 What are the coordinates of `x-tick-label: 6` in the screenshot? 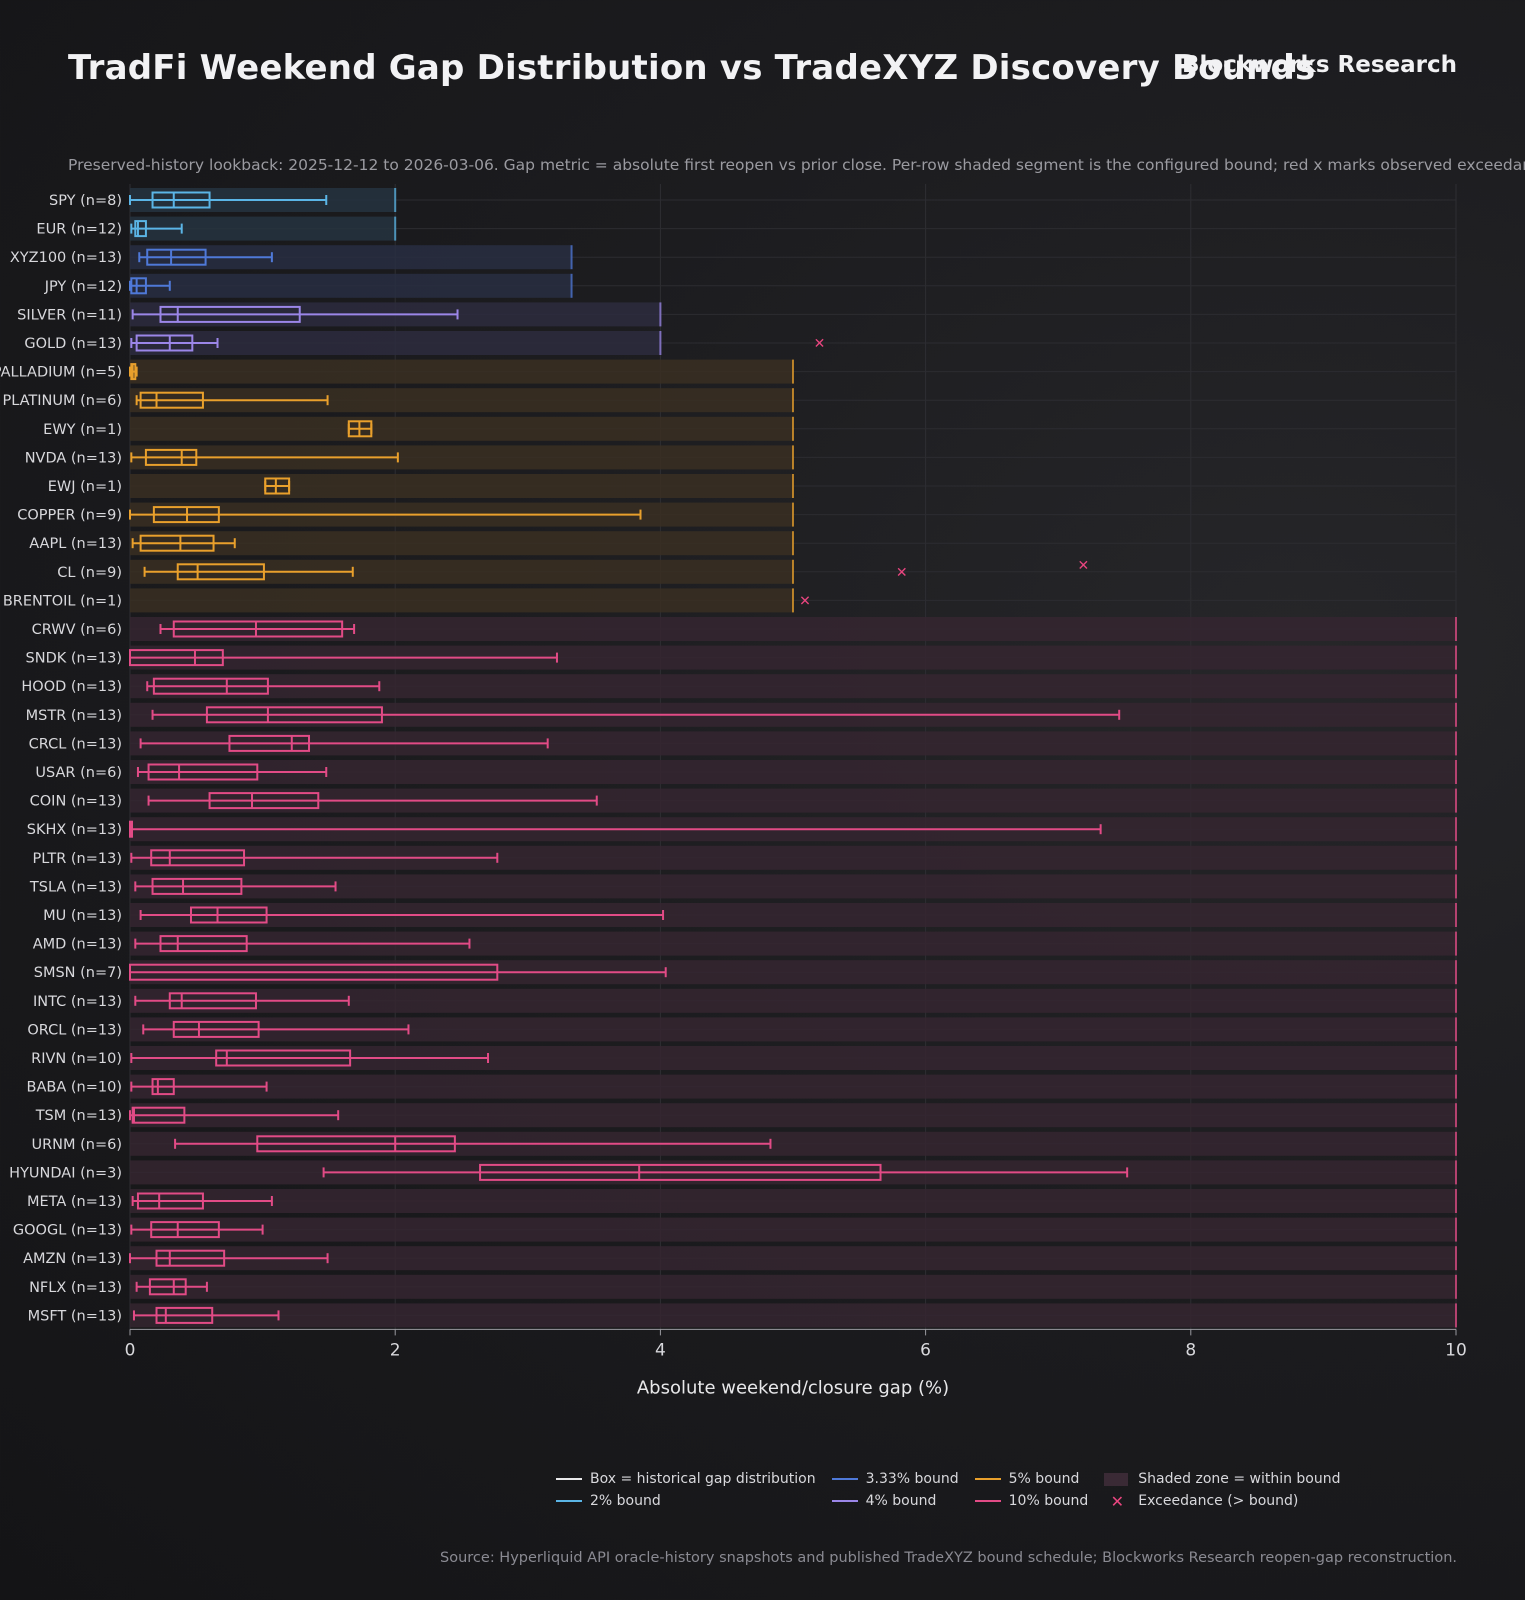 It's located at (925, 1350).